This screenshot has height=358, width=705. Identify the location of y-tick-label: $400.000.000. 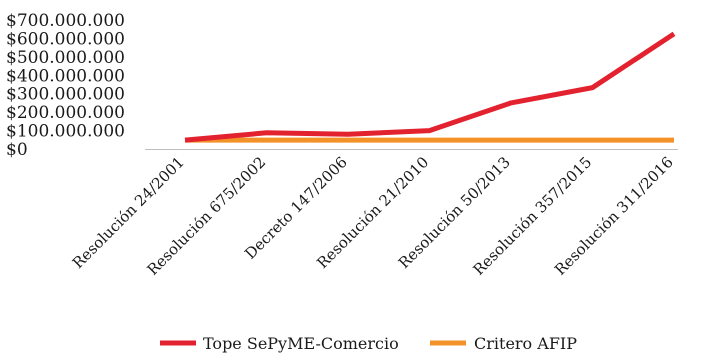
(65, 76).